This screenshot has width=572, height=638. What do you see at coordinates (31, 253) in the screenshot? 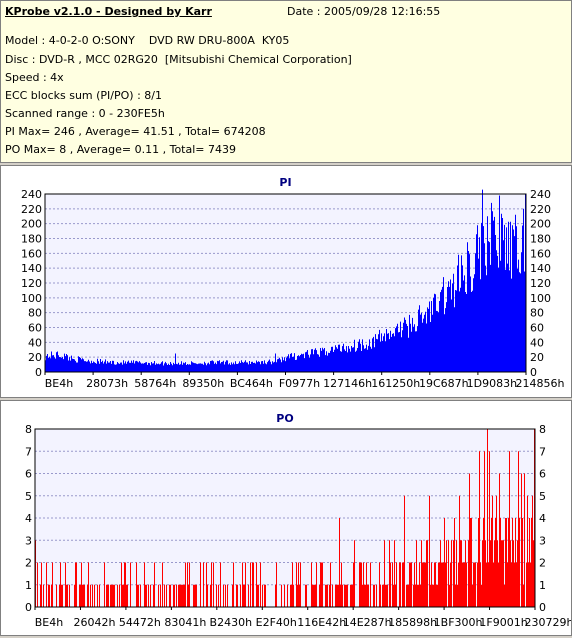
I see `pi-ytick-left: 160` at bounding box center [31, 253].